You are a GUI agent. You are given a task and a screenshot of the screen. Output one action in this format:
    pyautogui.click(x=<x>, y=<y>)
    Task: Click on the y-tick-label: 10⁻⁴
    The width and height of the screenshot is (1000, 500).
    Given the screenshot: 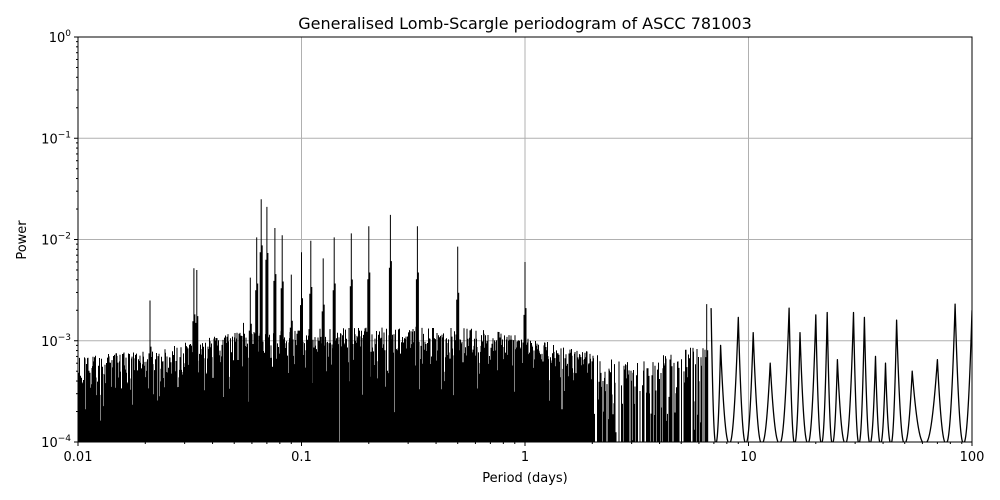 What is the action you would take?
    pyautogui.click(x=56, y=442)
    